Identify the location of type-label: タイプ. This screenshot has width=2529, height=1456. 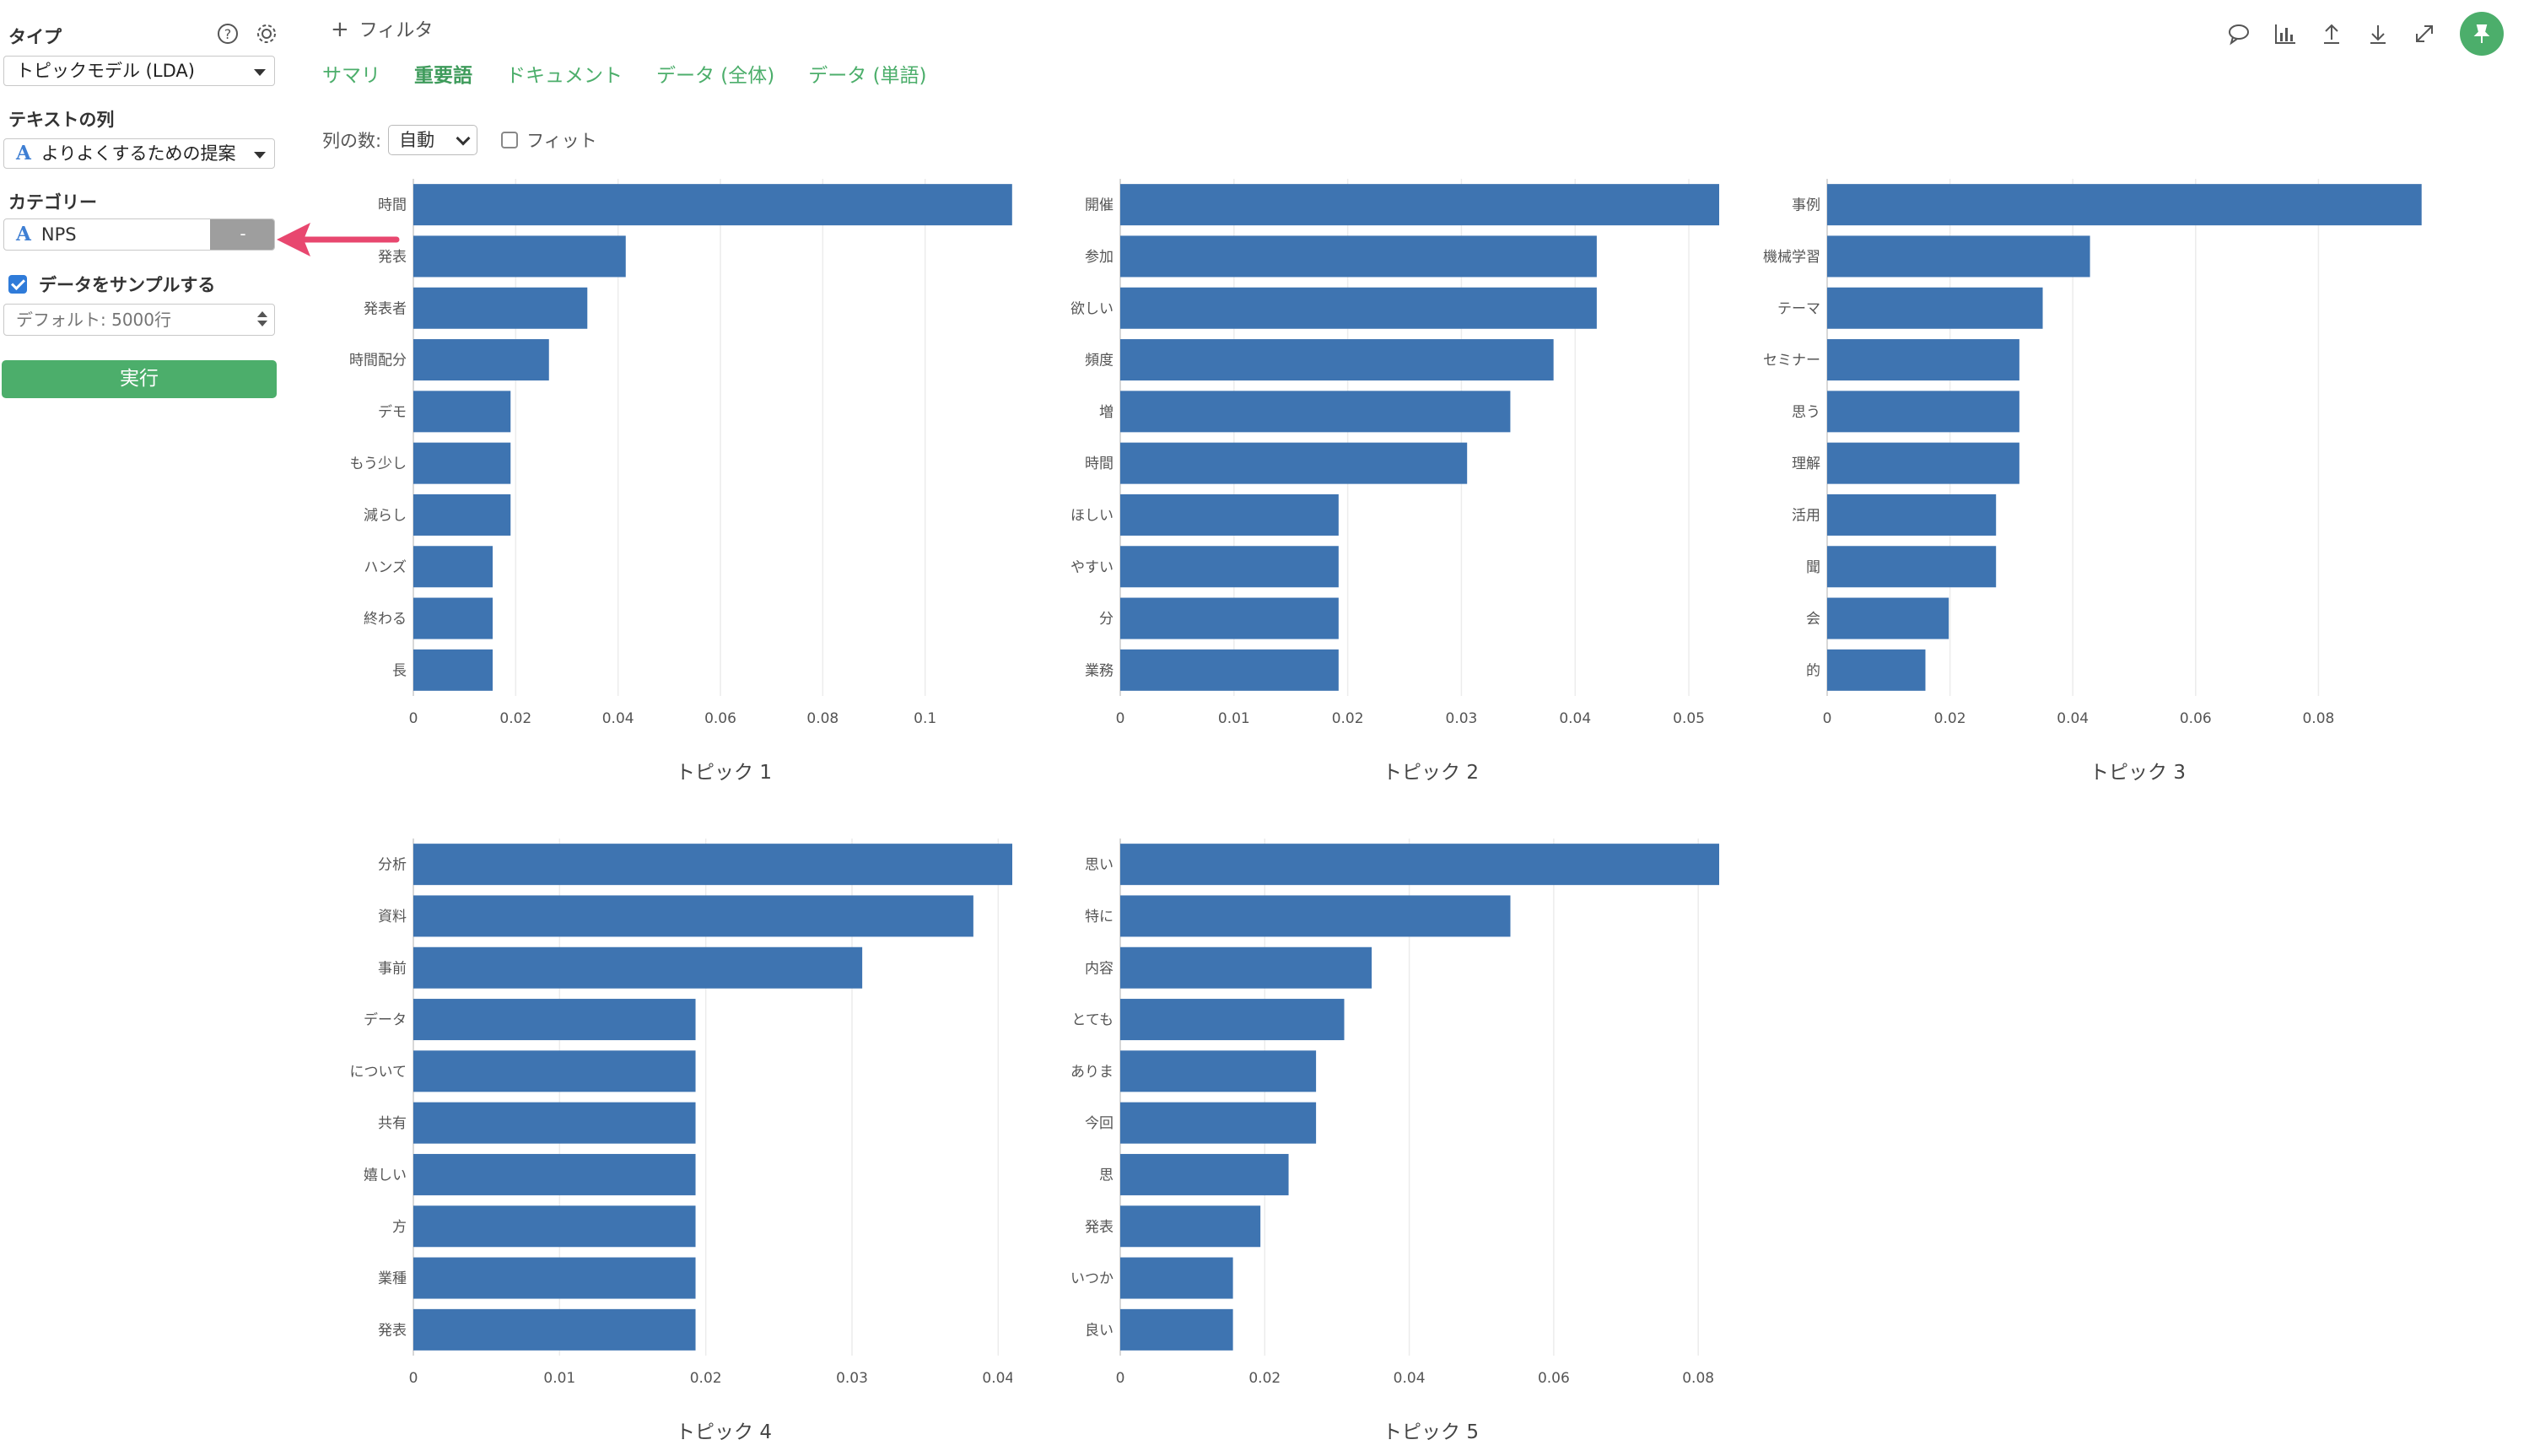
(35, 37).